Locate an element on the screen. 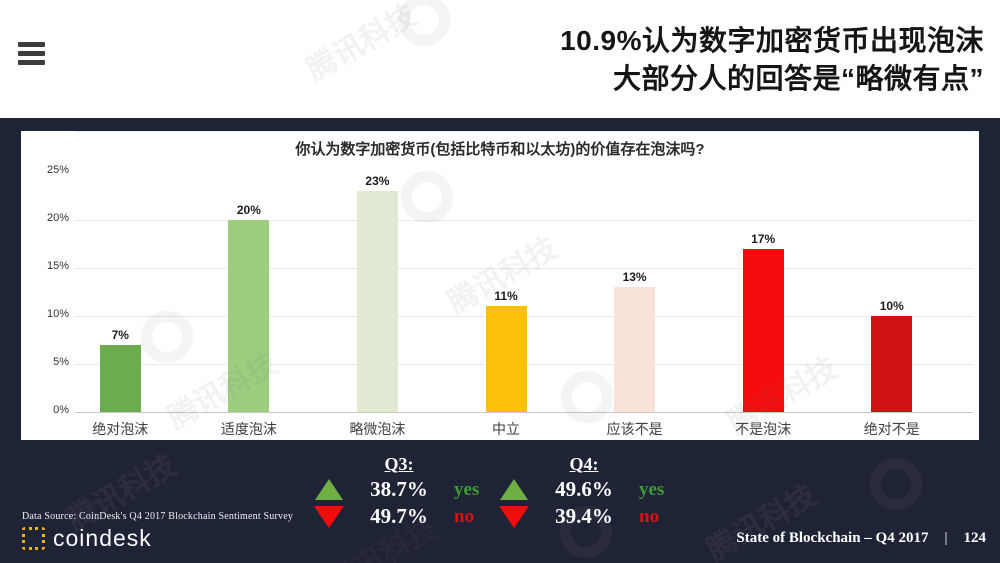 The height and width of the screenshot is (563, 1000). q4-label: Q4: is located at coordinates (584, 463).